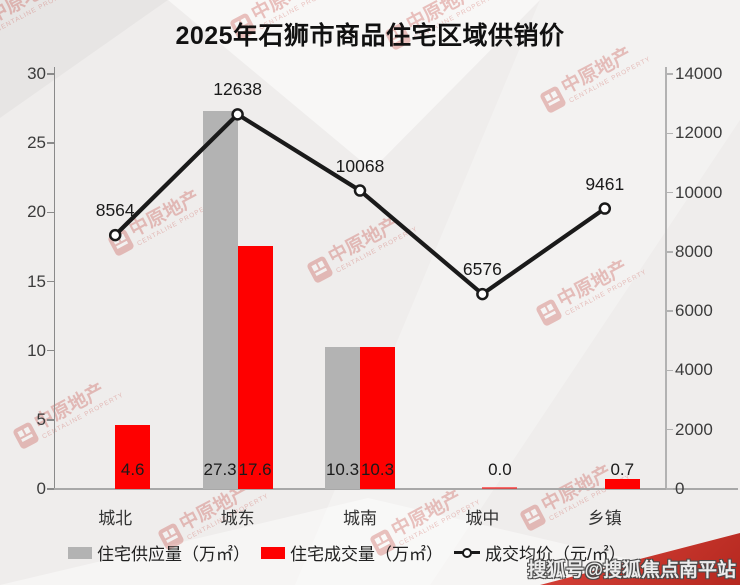 Image resolution: width=740 pixels, height=585 pixels. What do you see at coordinates (699, 73) in the screenshot?
I see `right-axis-tick-label: 14000` at bounding box center [699, 73].